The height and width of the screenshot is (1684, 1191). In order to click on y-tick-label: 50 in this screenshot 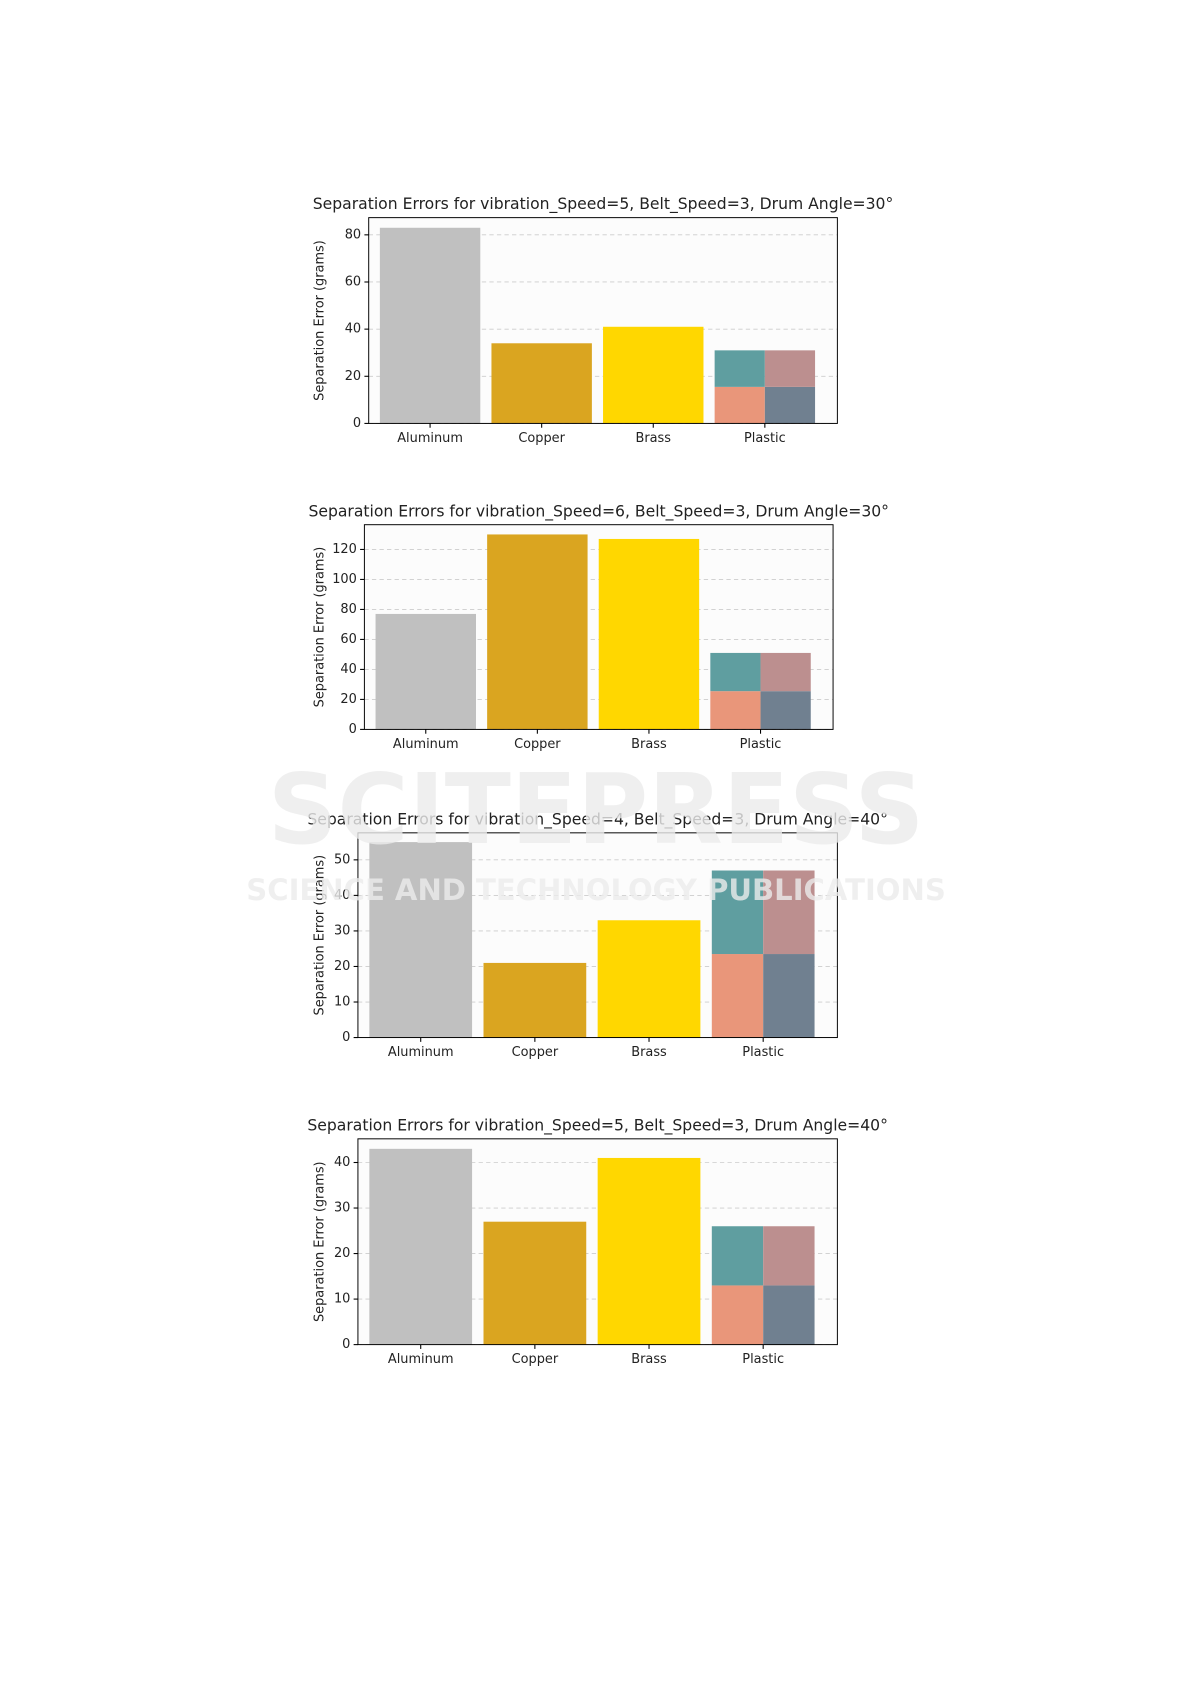, I will do `click(342, 859)`.